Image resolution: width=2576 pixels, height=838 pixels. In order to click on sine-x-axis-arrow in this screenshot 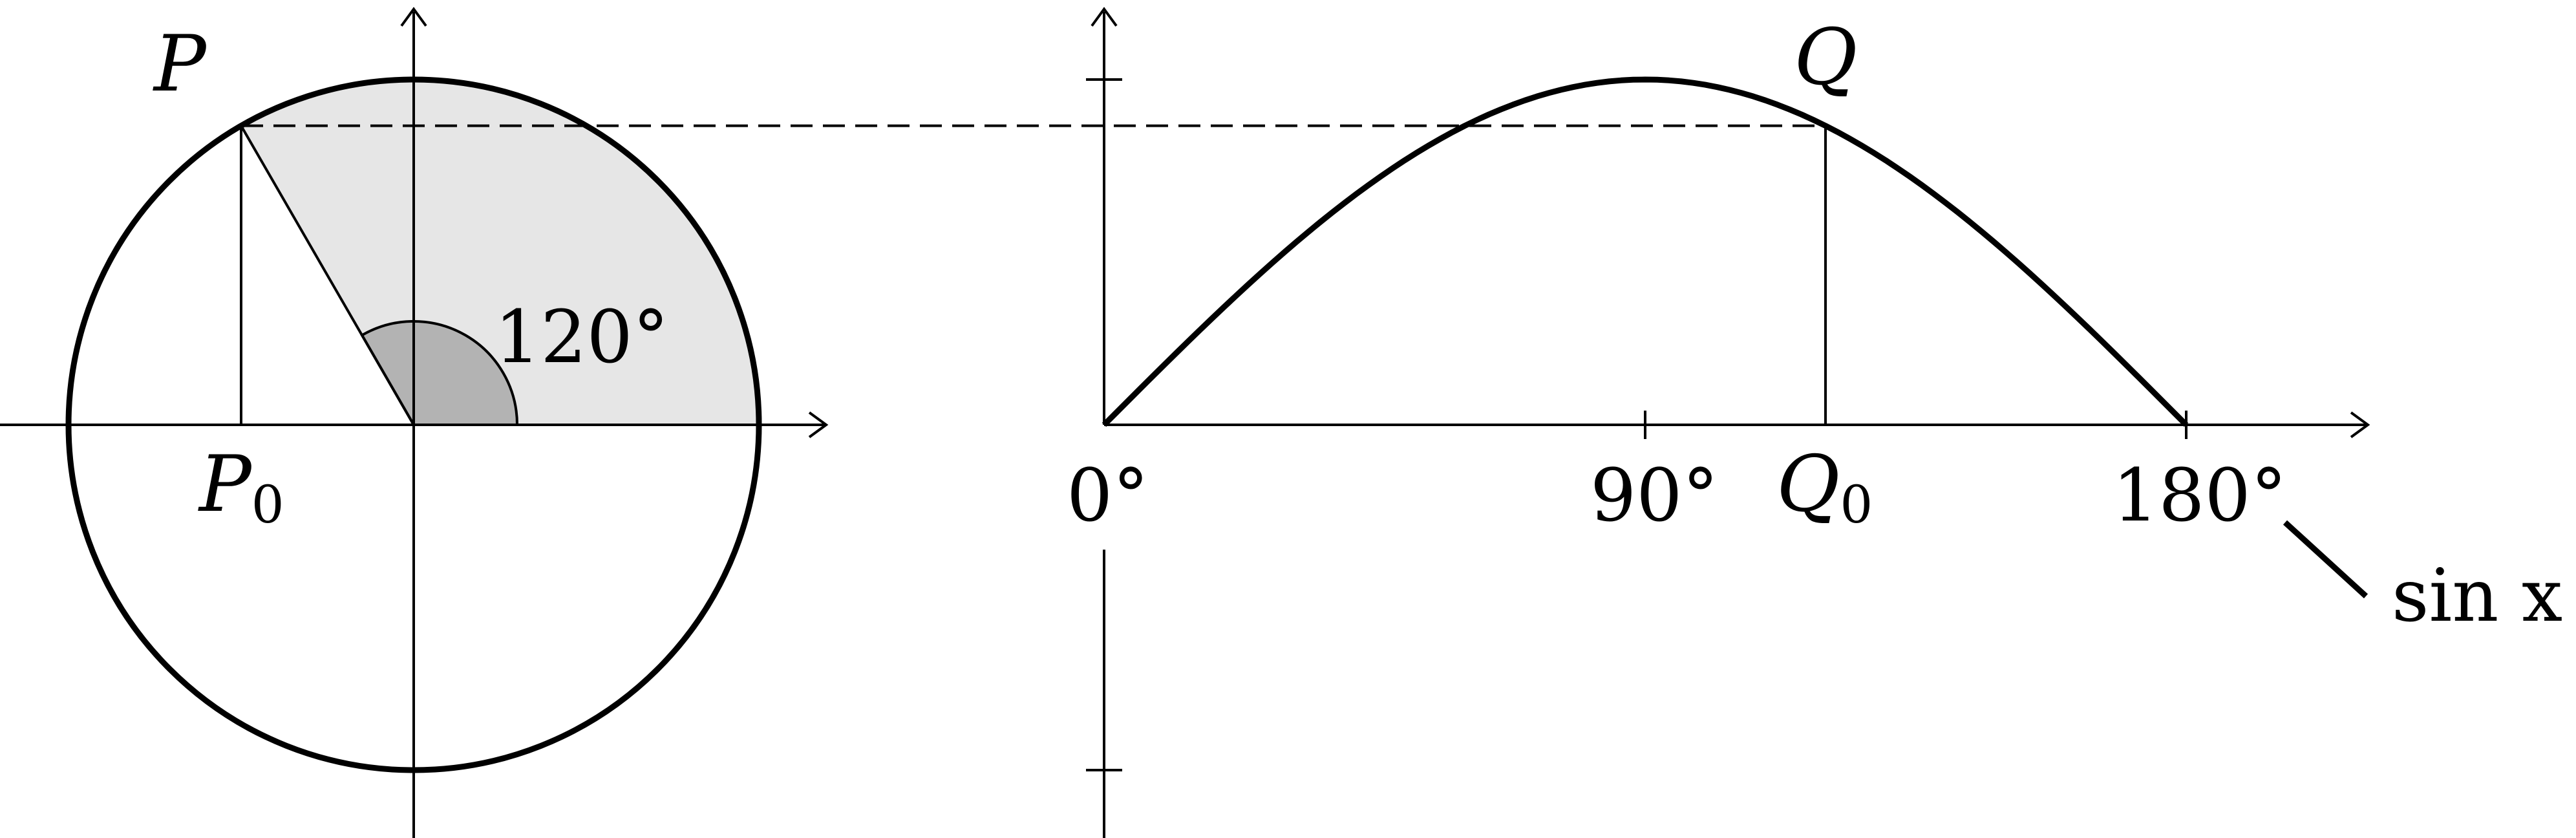, I will do `click(2360, 424)`.